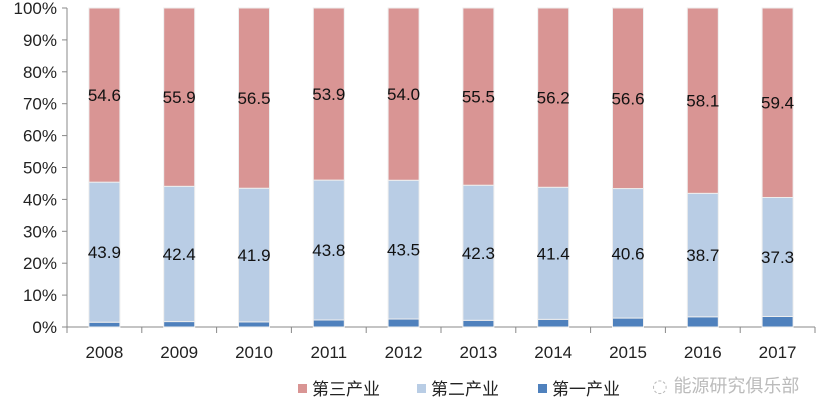  What do you see at coordinates (40, 199) in the screenshot?
I see `y-tick-label: 40%` at bounding box center [40, 199].